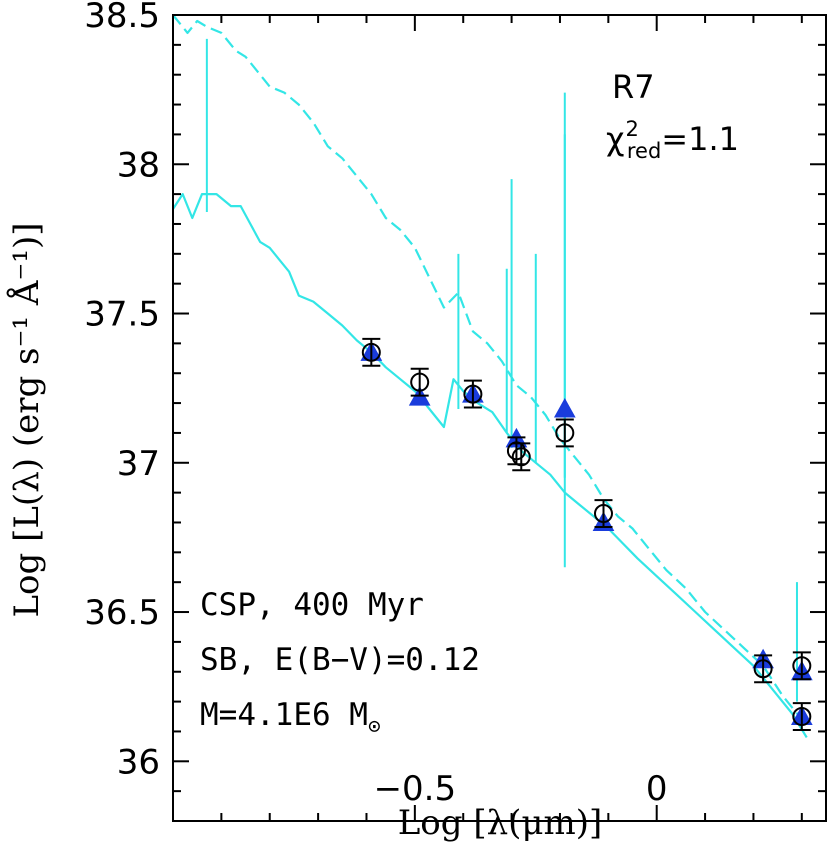  What do you see at coordinates (138, 762) in the screenshot?
I see `y-tick-label: 36` at bounding box center [138, 762].